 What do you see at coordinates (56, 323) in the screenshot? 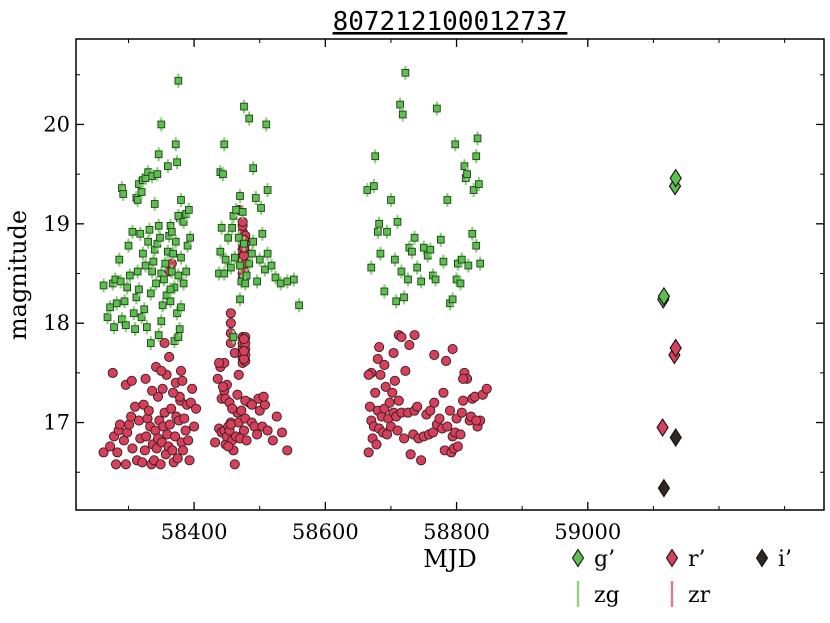
I see `y-tick-label: 18` at bounding box center [56, 323].